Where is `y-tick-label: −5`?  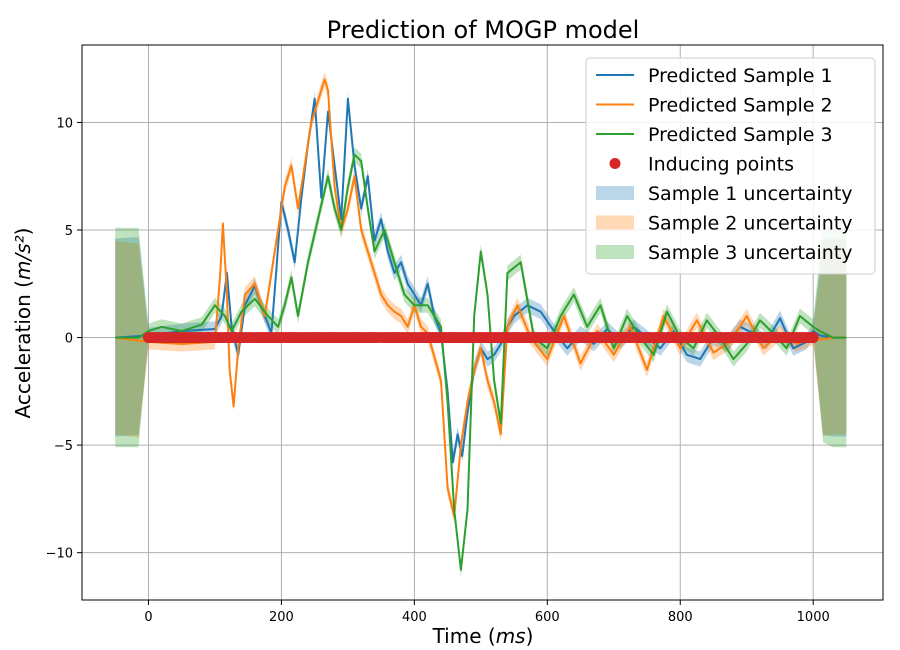
y-tick-label: −5 is located at coordinates (63, 446).